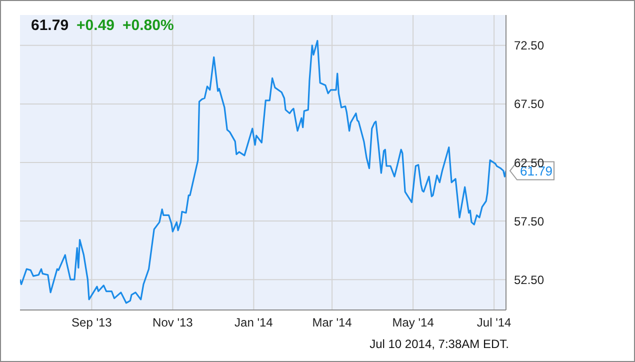  What do you see at coordinates (254, 323) in the screenshot?
I see `x-tick-label: Jan '14` at bounding box center [254, 323].